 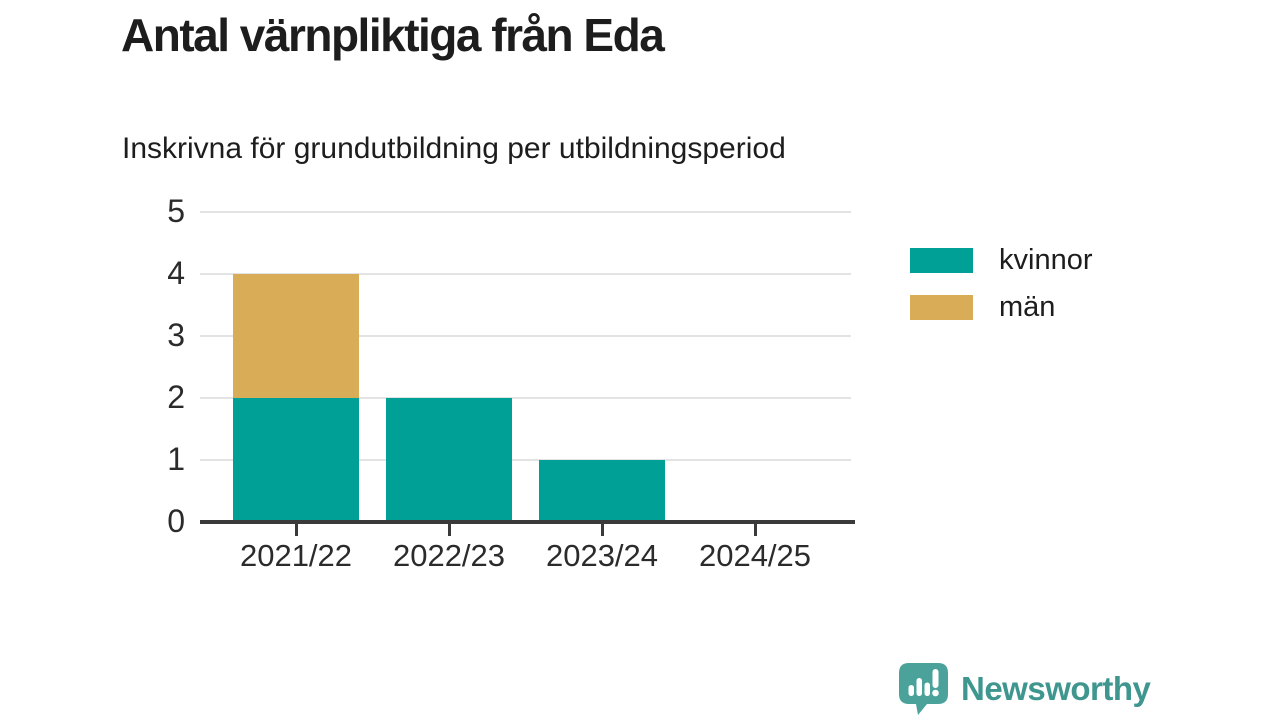 I want to click on y-tick-label: 4, so click(x=176, y=273).